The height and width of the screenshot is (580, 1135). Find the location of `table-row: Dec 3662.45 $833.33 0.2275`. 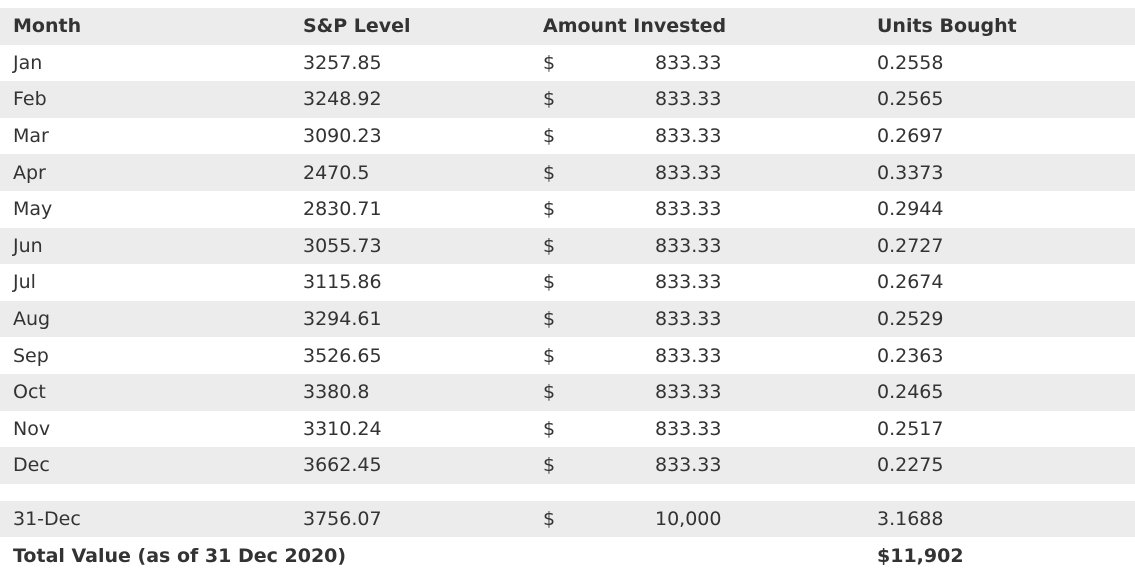

table-row: Dec 3662.45 $833.33 0.2275 is located at coordinates (567, 465).